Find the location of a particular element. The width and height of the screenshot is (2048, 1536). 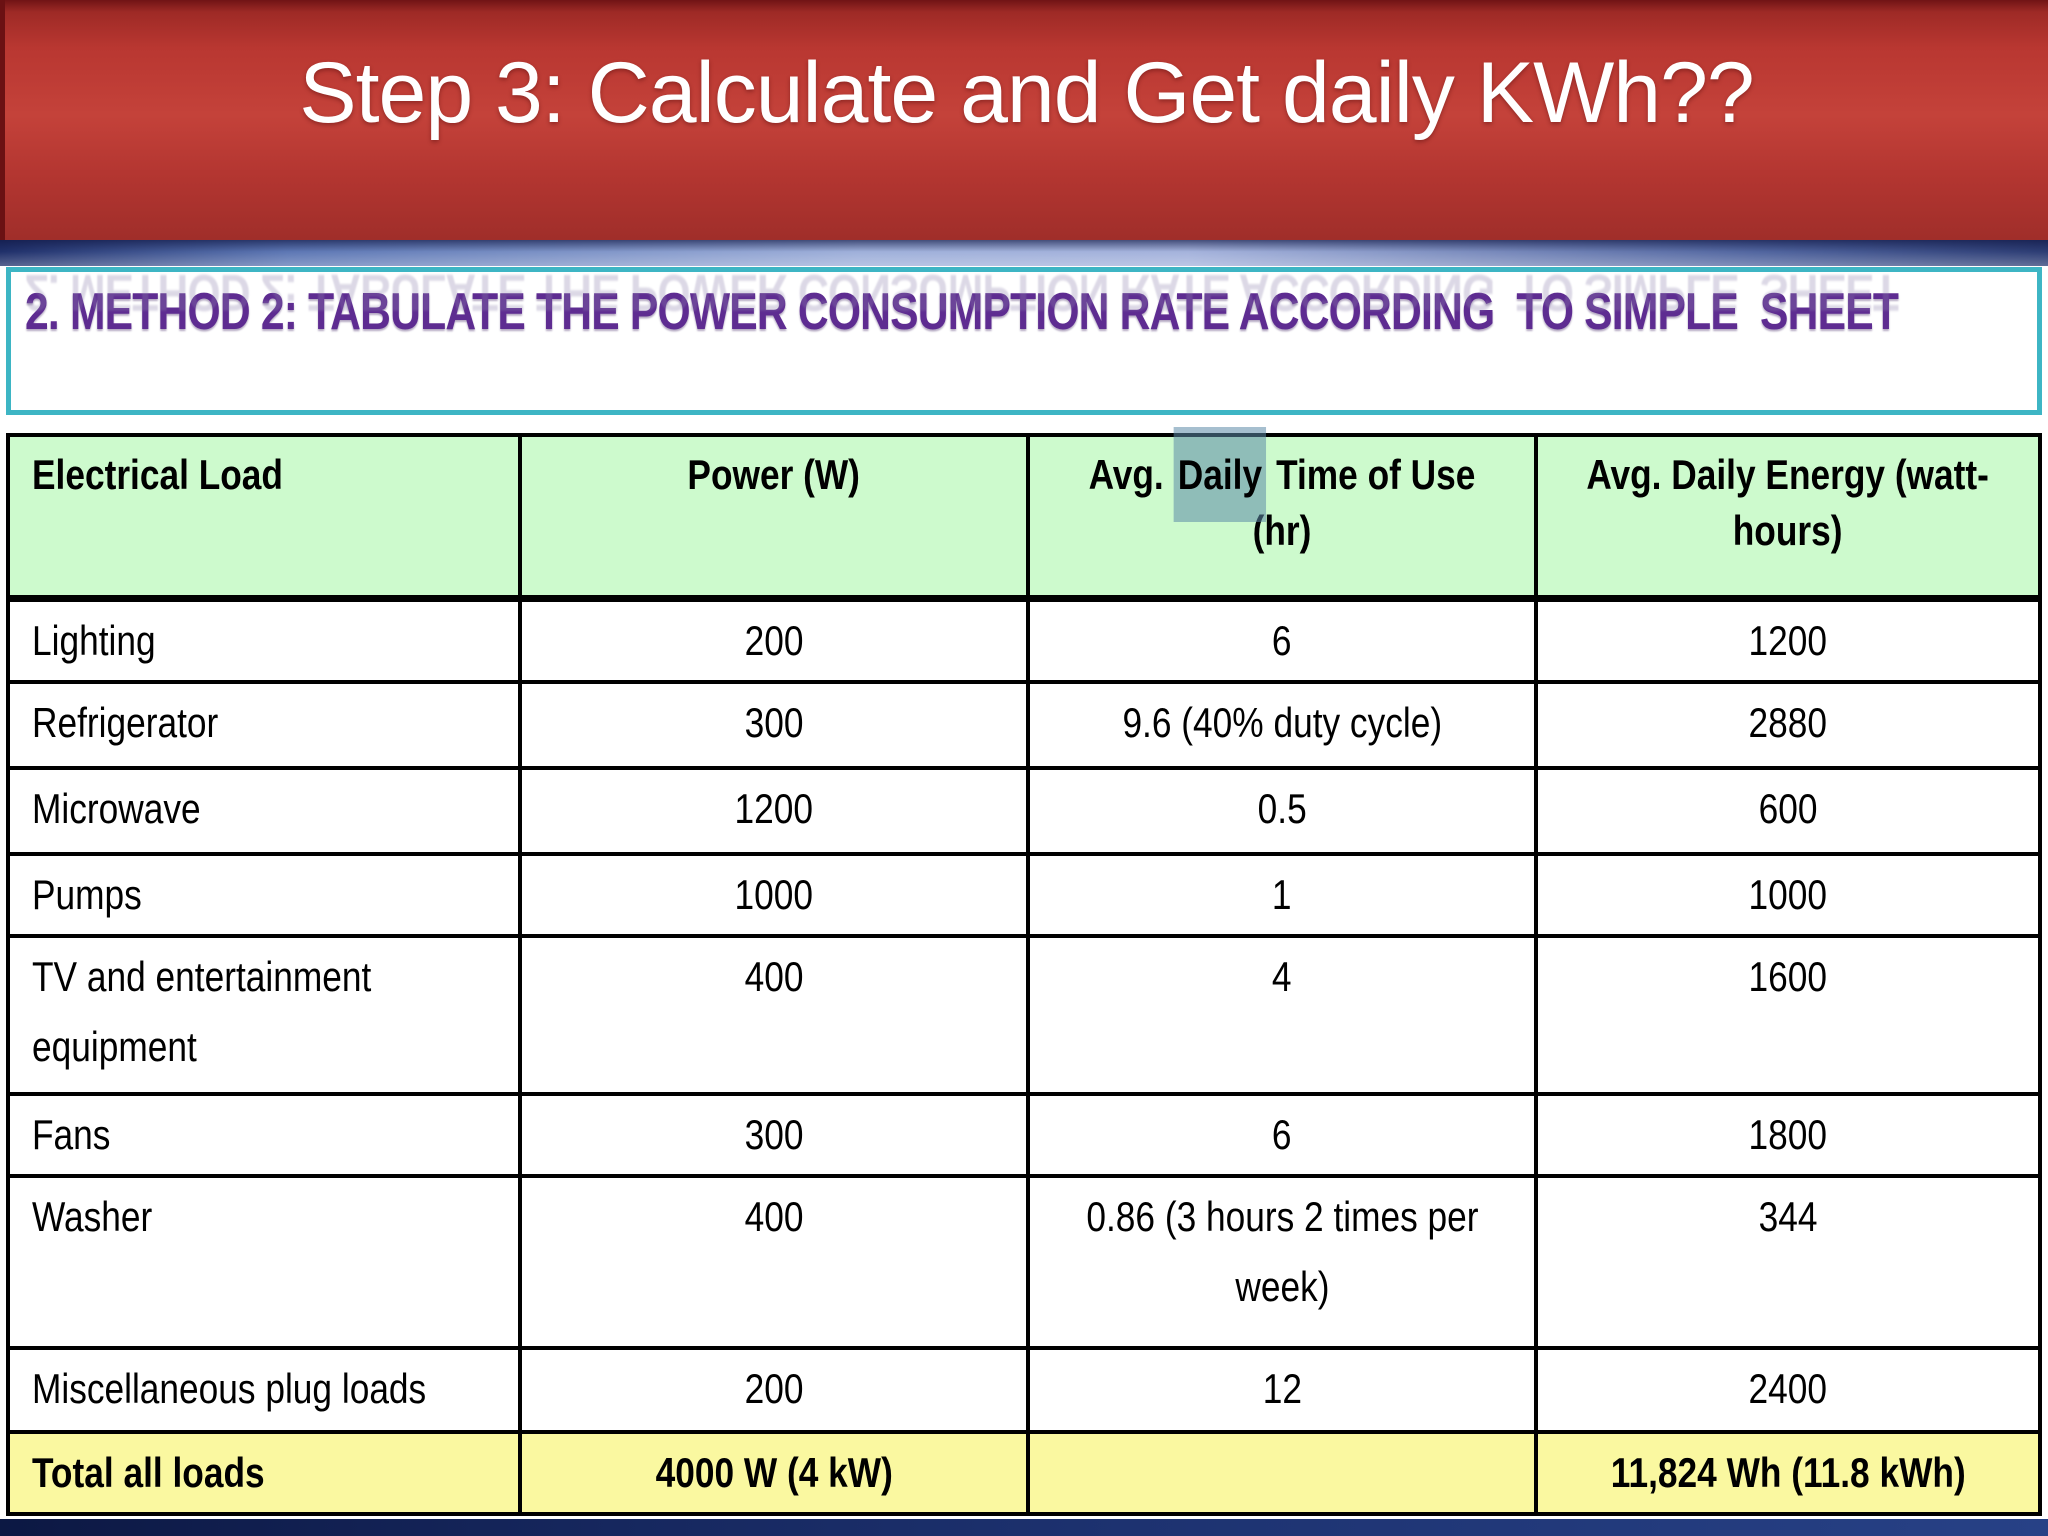

cell-load: Miscellaneous plug loads is located at coordinates (264, 1389).